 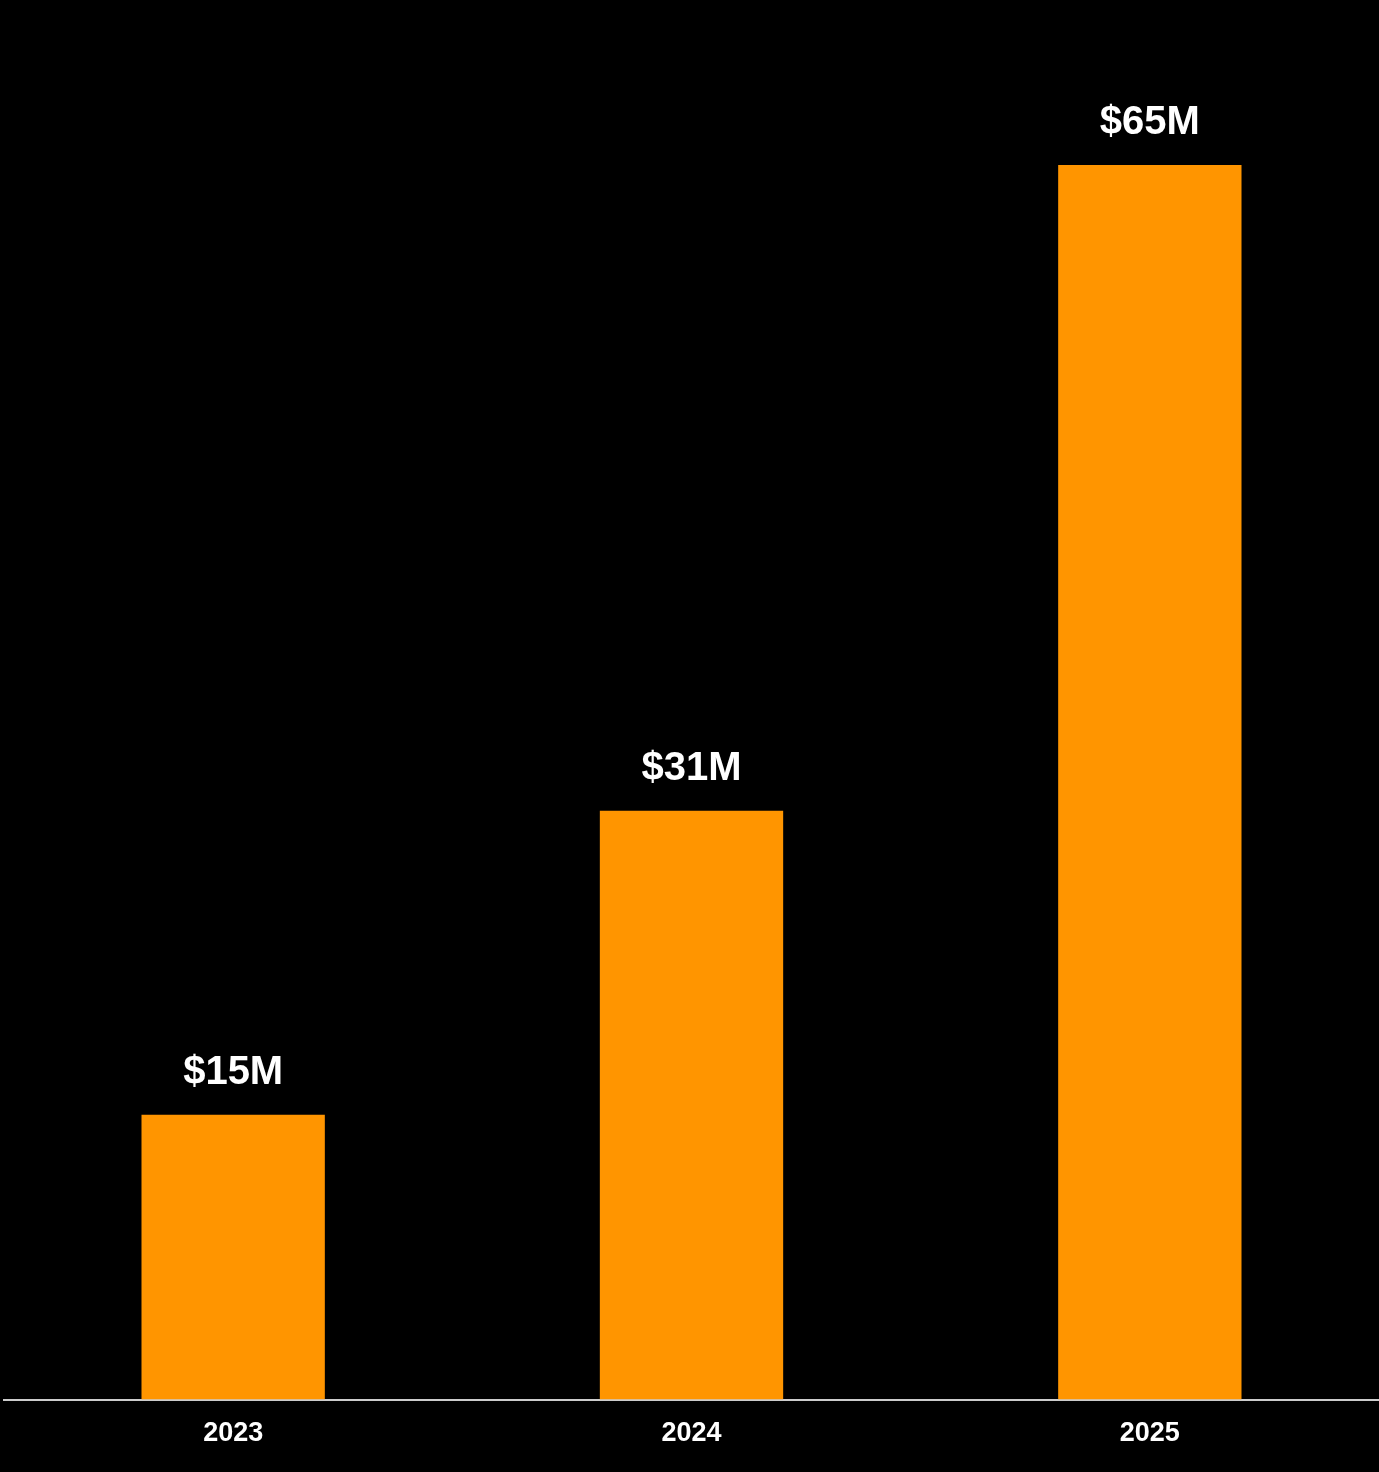 What do you see at coordinates (691, 765) in the screenshot?
I see `data-label: $31M` at bounding box center [691, 765].